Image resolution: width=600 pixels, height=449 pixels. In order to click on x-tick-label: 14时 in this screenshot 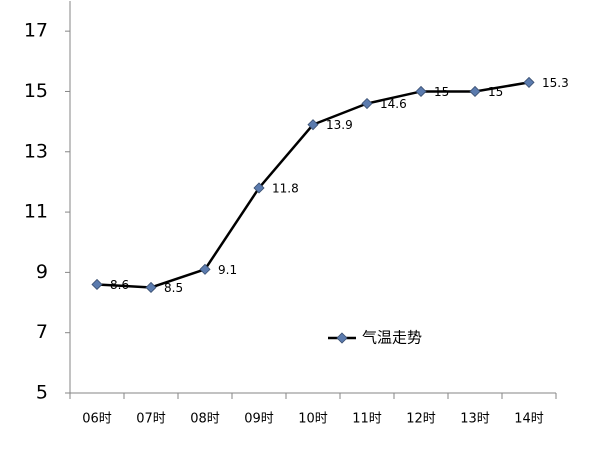, I will do `click(529, 419)`.